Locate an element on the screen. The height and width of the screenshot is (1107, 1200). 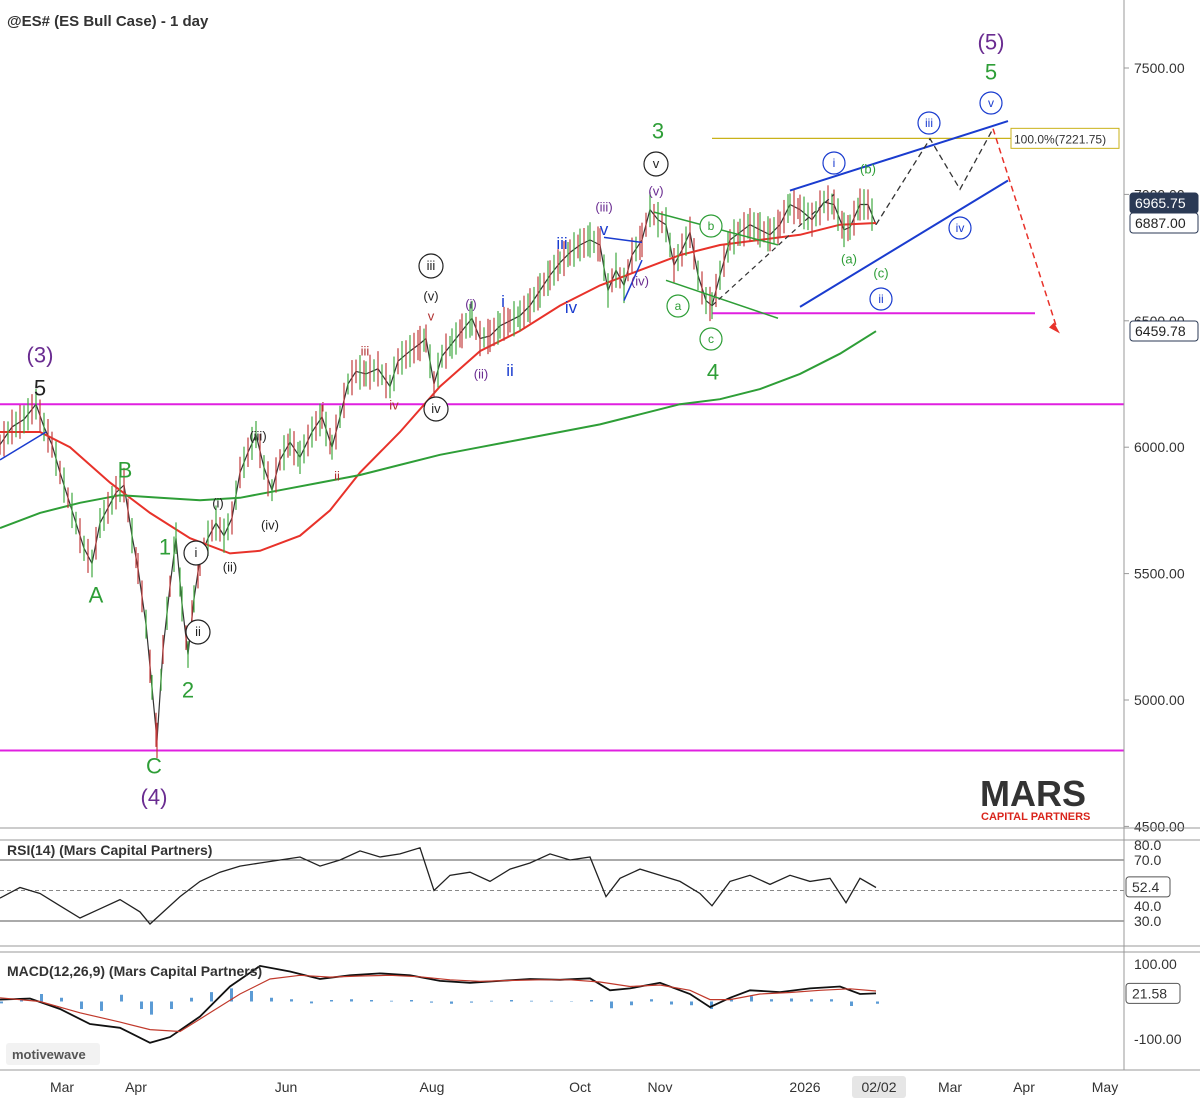
rsi-title: RSI(14) (Mars Capital Partners) is located at coordinates (109, 850).